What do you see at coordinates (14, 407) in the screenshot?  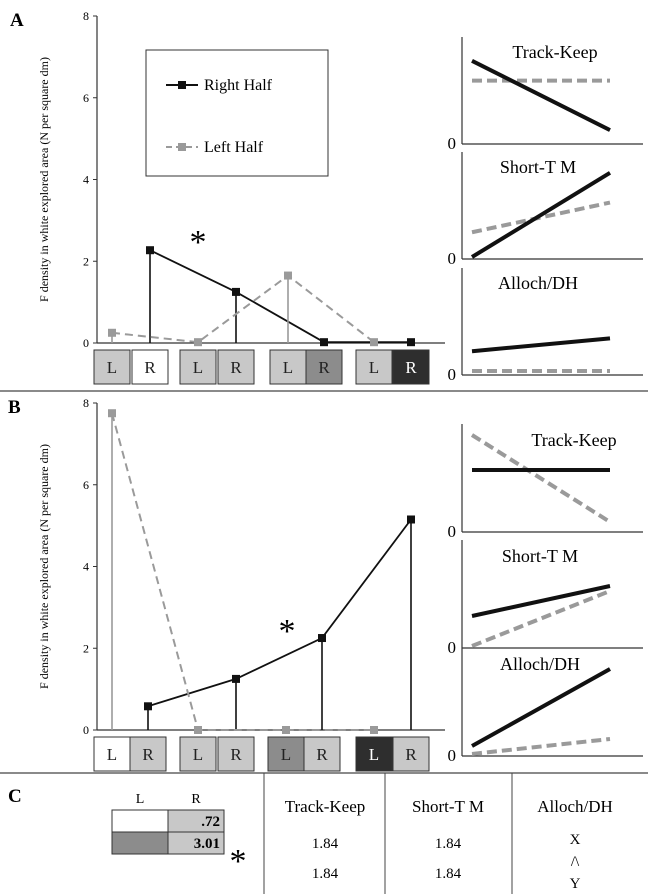 I see `panel-label-b: B` at bounding box center [14, 407].